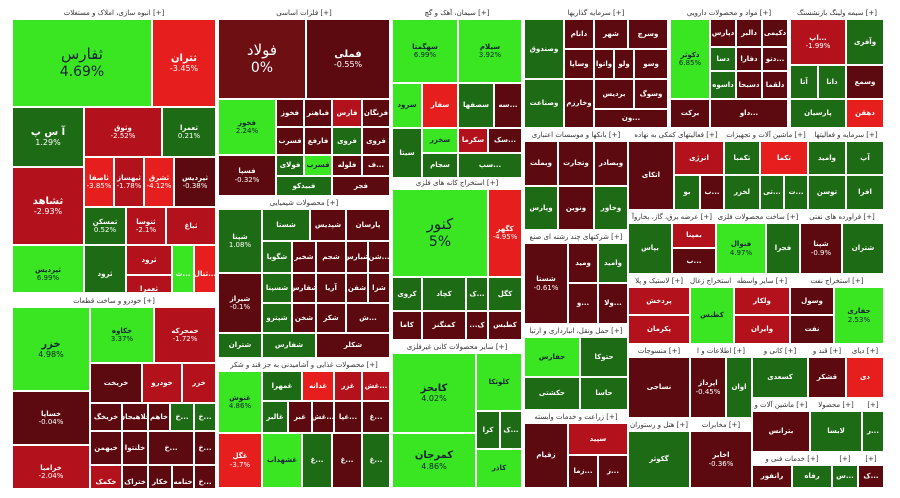 The width and height of the screenshot is (900, 498). Describe the element at coordinates (873, 405) in the screenshot. I see `sector-title-expand: [+]` at that location.